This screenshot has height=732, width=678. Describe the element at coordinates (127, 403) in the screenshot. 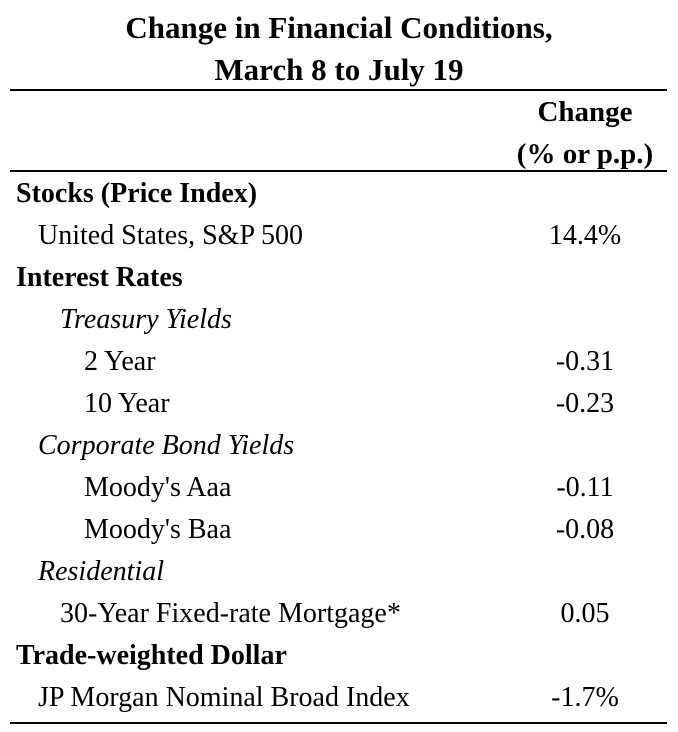

I see `row-label-10-year: 10 Year` at that location.